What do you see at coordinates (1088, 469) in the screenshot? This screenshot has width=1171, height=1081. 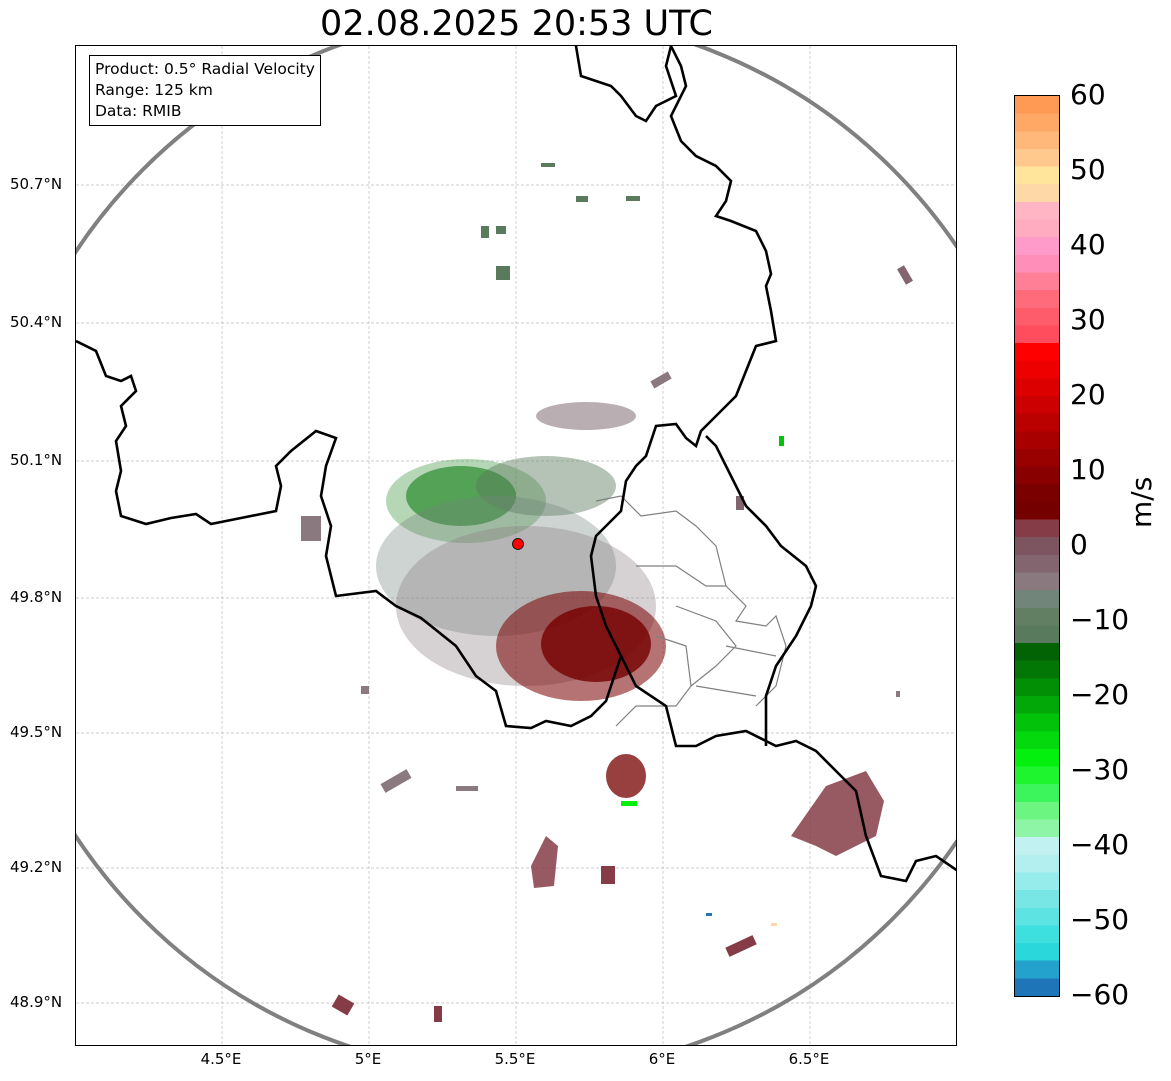 I see `colorbar-tick-label: 10` at bounding box center [1088, 469].